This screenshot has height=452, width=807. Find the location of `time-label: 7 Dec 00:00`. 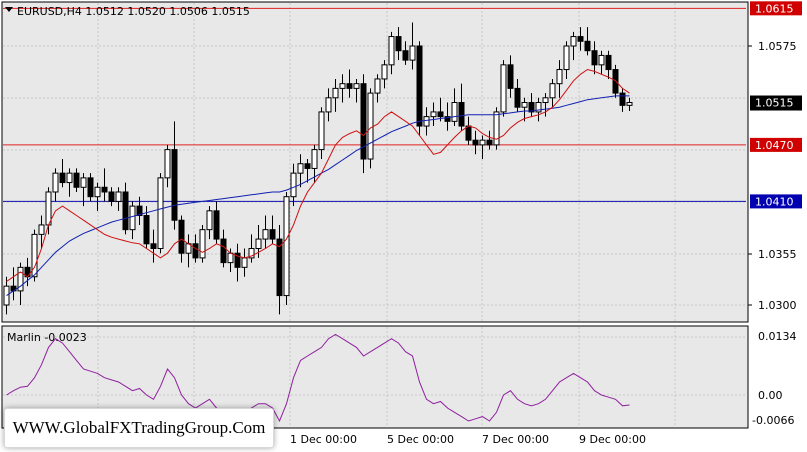

time-label: 7 Dec 00:00 is located at coordinates (515, 439).